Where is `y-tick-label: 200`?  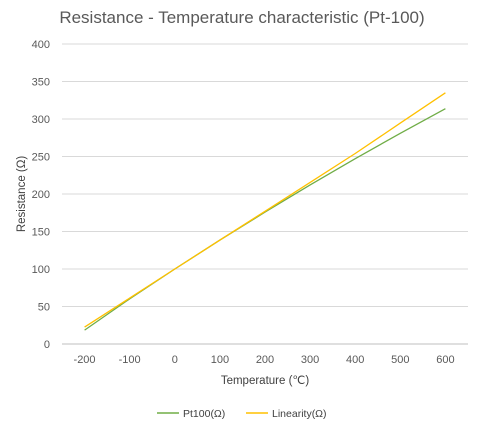 y-tick-label: 200 is located at coordinates (41, 195).